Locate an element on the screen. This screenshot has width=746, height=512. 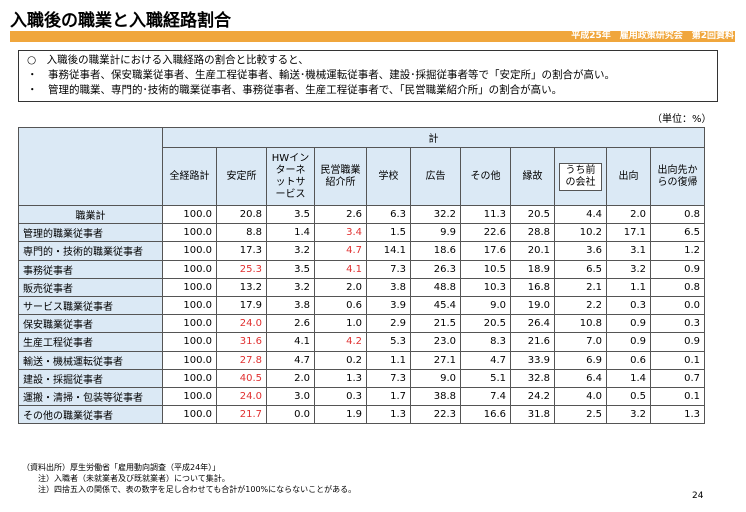
table-cell: 0.0 is located at coordinates (290, 415).